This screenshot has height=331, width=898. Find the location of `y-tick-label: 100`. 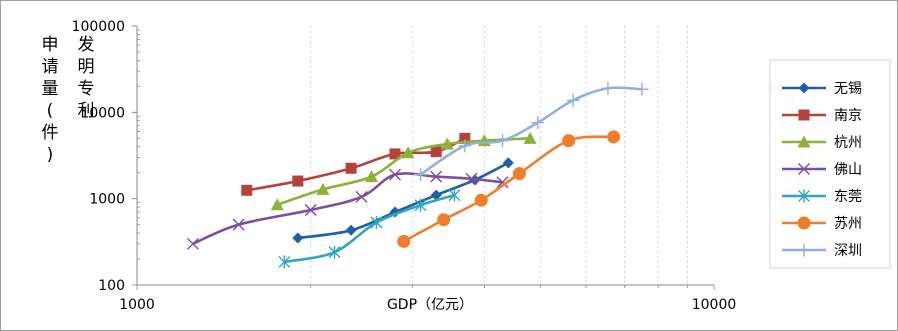

y-tick-label: 100 is located at coordinates (111, 286).